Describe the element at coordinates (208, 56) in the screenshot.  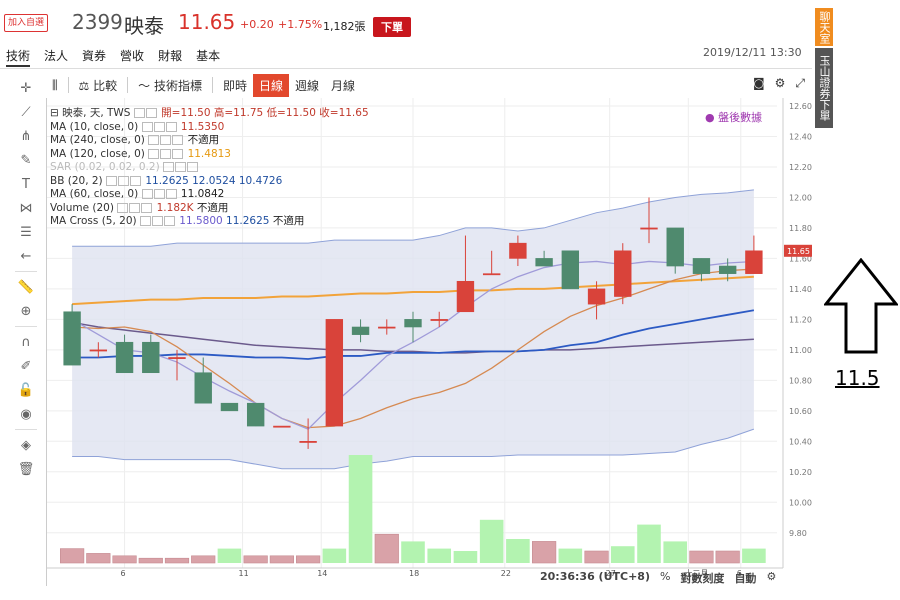
I see `tab-basic: 基本` at that location.